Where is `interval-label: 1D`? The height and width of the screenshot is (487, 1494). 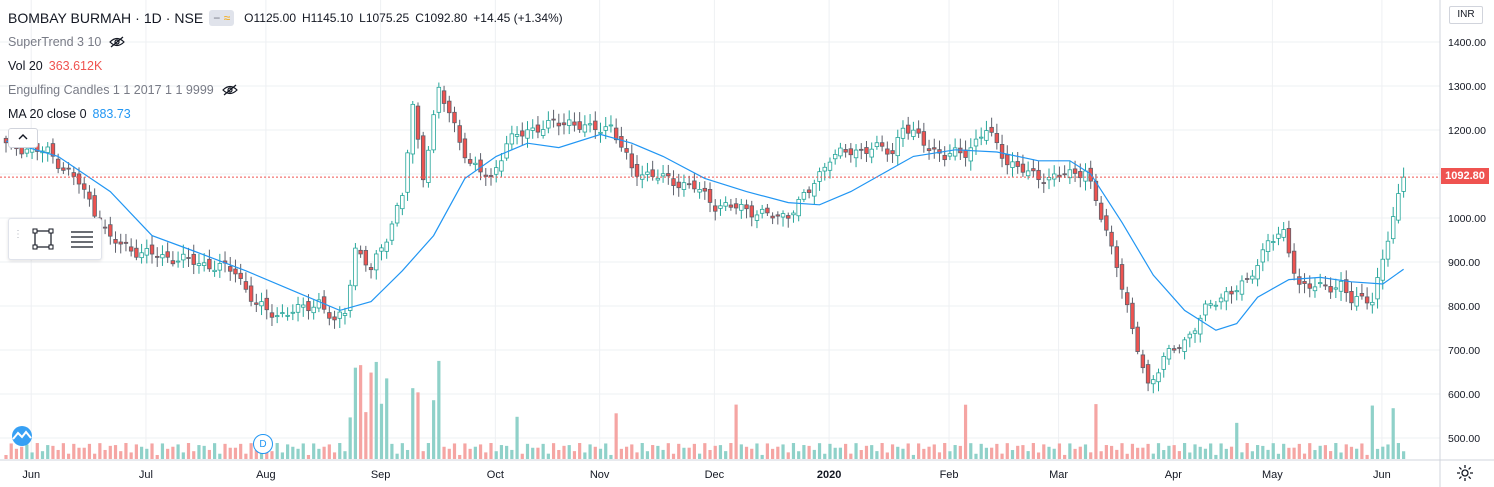
interval-label: 1D is located at coordinates (152, 18).